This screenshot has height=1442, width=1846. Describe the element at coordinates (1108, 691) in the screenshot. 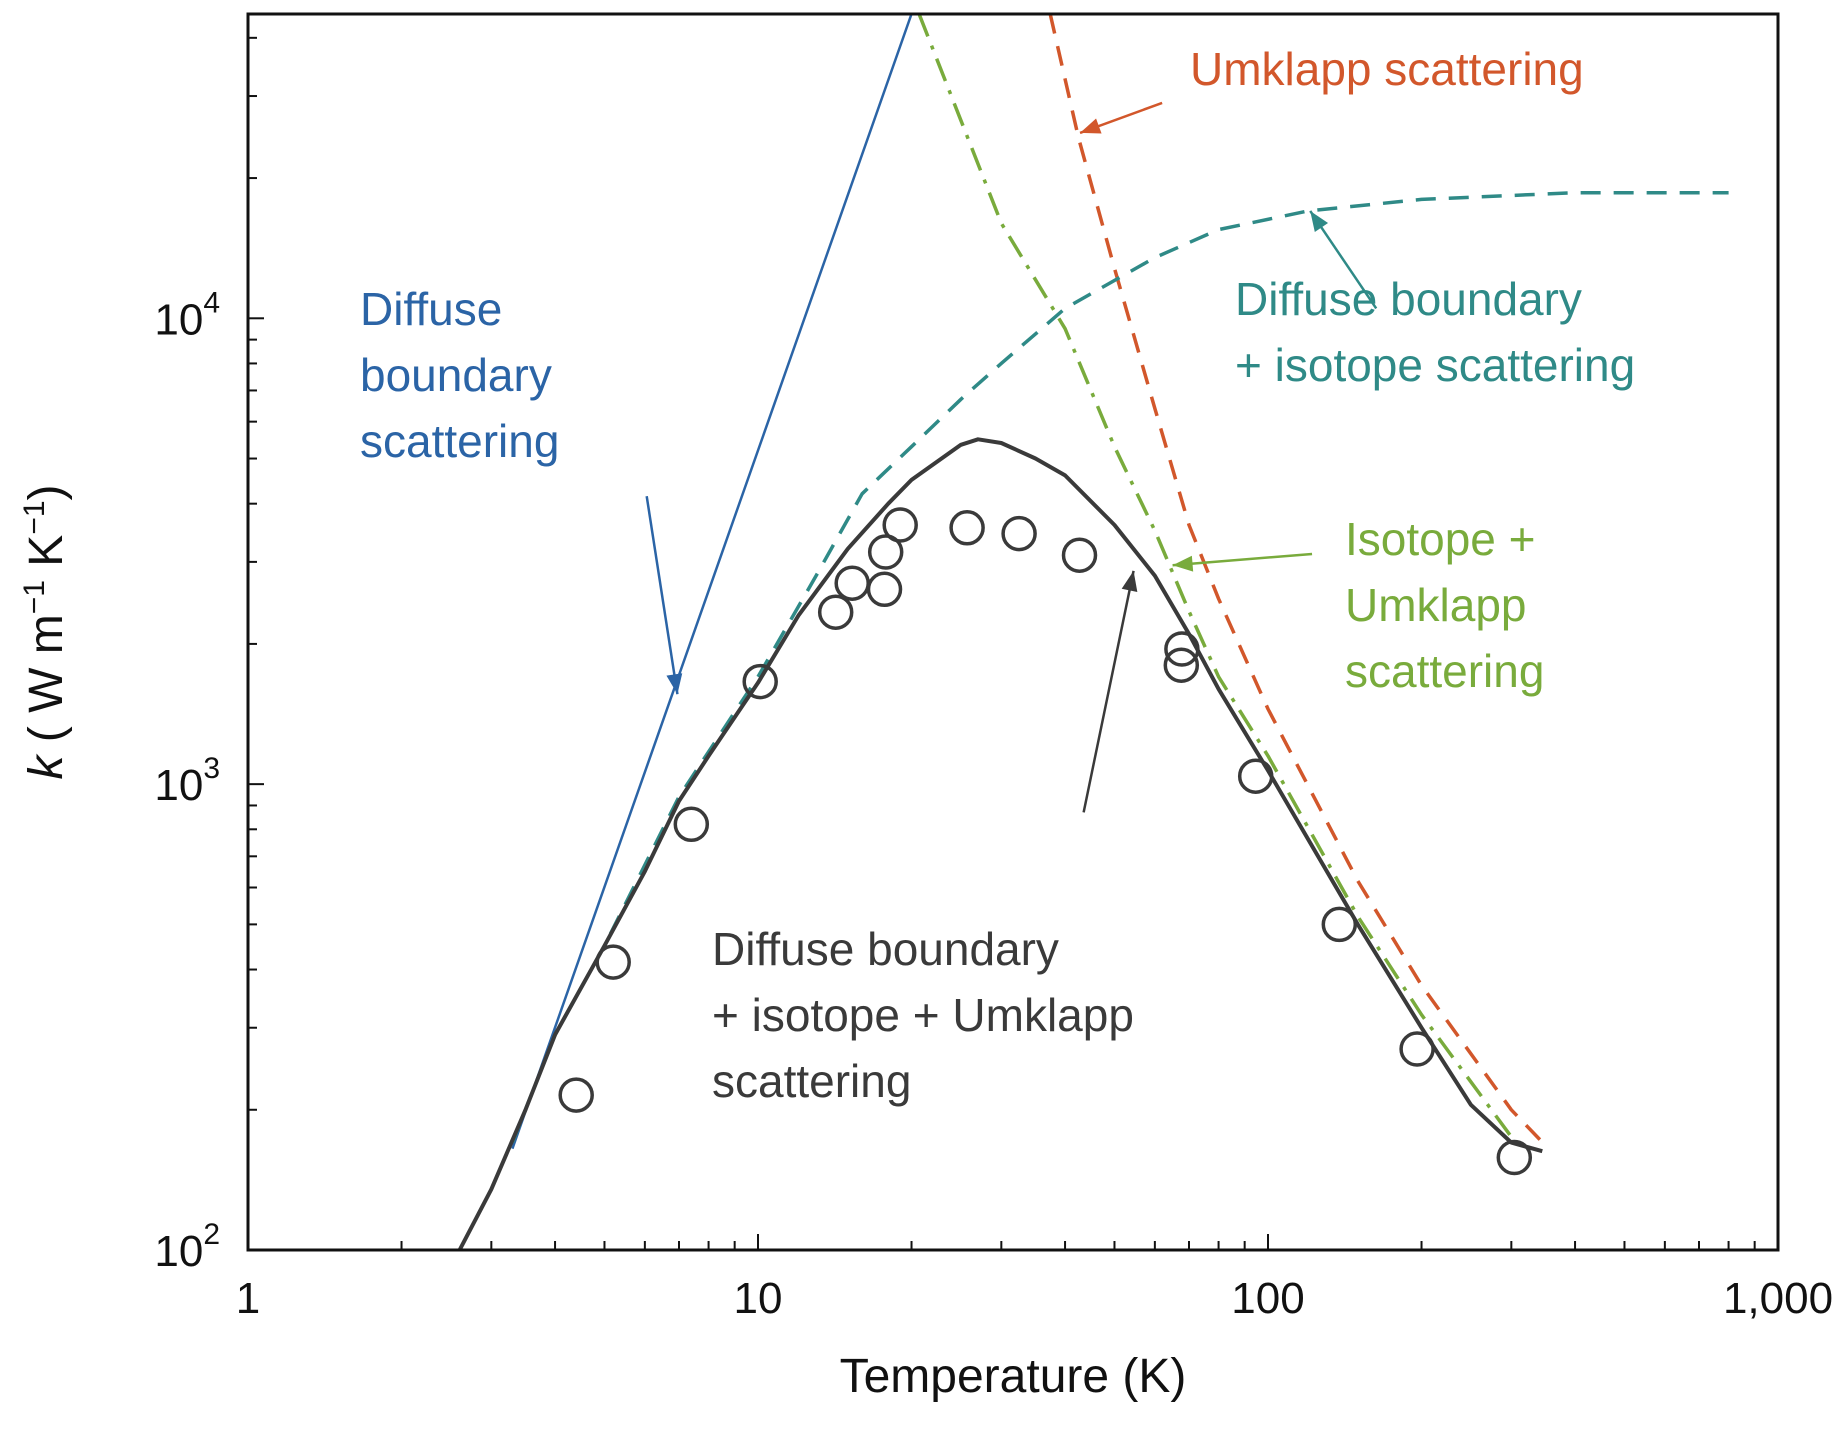

I see `total-label-arrow` at that location.